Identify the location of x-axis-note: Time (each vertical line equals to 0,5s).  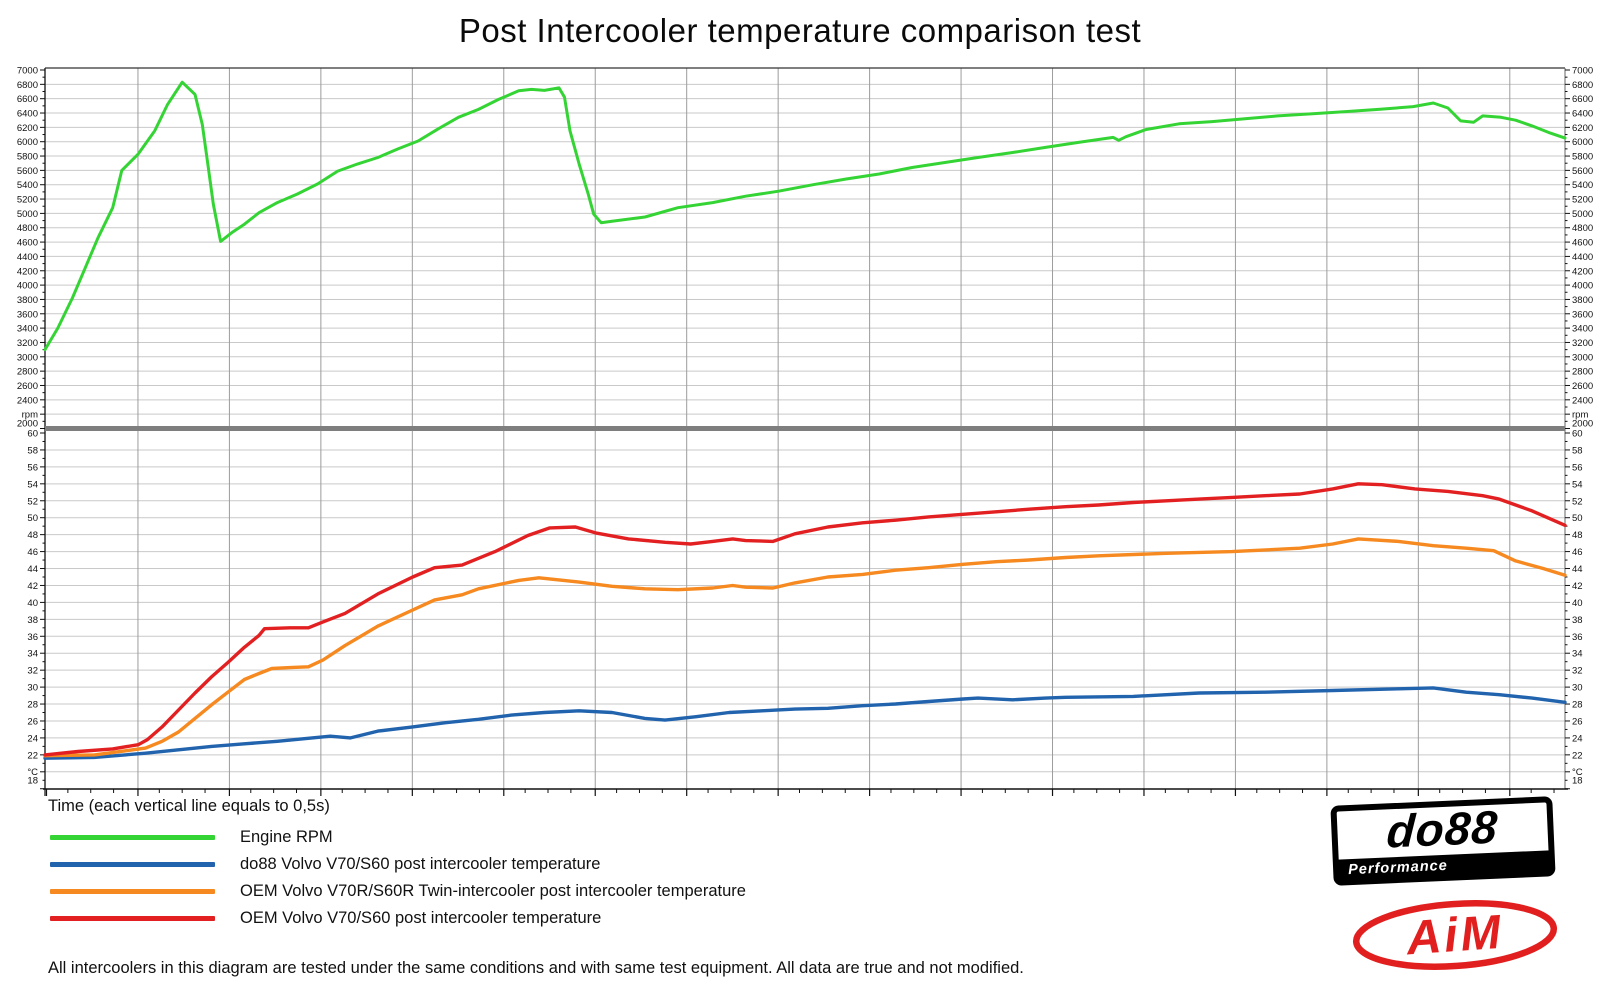
(189, 806).